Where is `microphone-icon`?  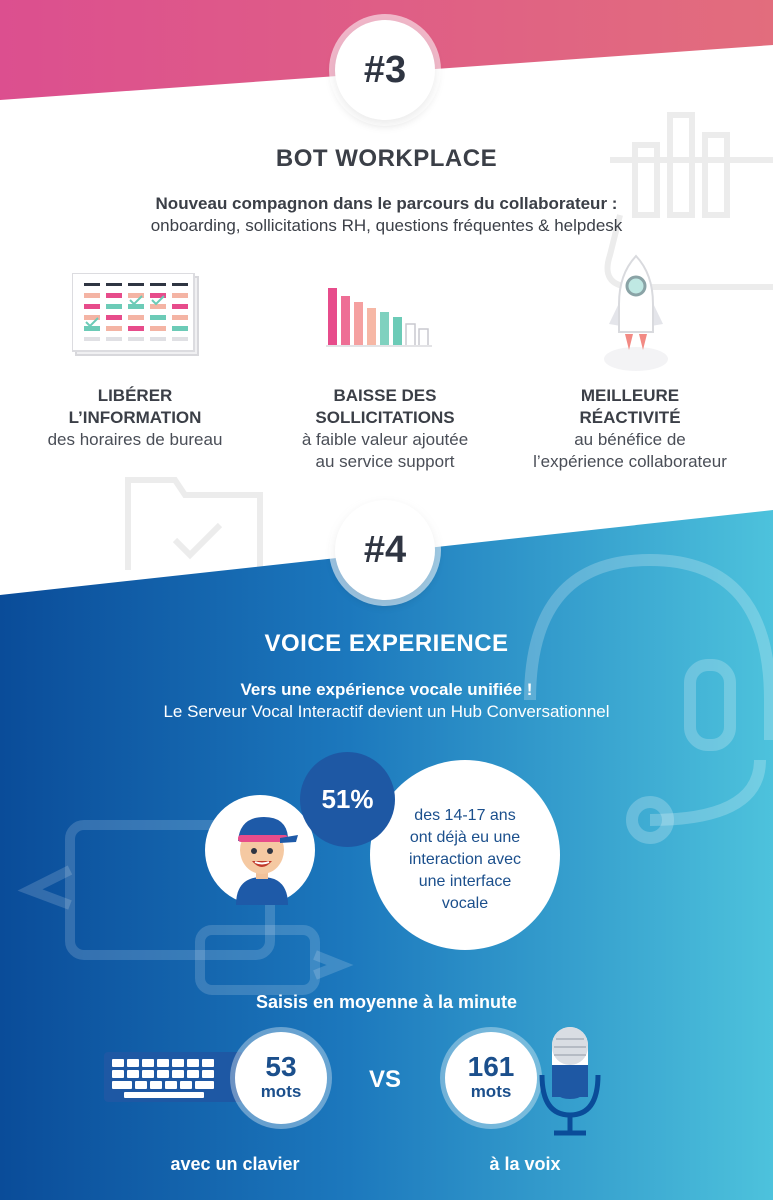
microphone-icon is located at coordinates (570, 1081).